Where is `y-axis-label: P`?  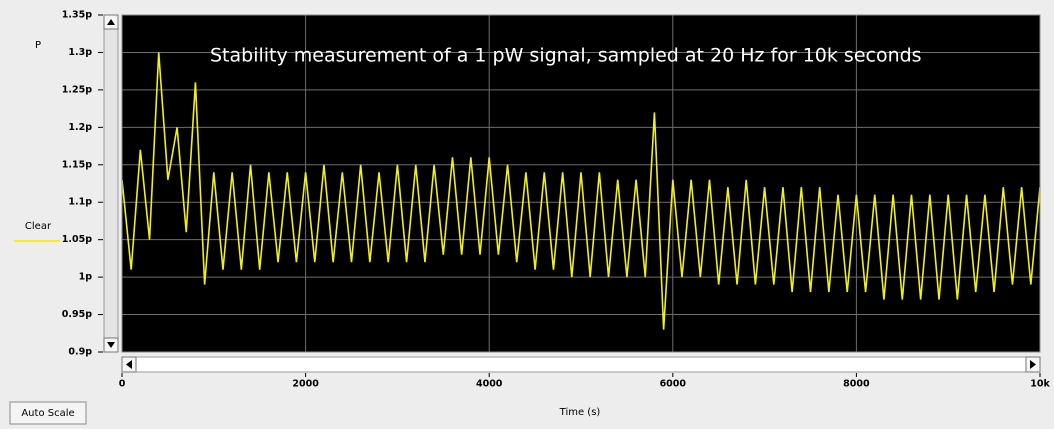
y-axis-label: P is located at coordinates (38, 45).